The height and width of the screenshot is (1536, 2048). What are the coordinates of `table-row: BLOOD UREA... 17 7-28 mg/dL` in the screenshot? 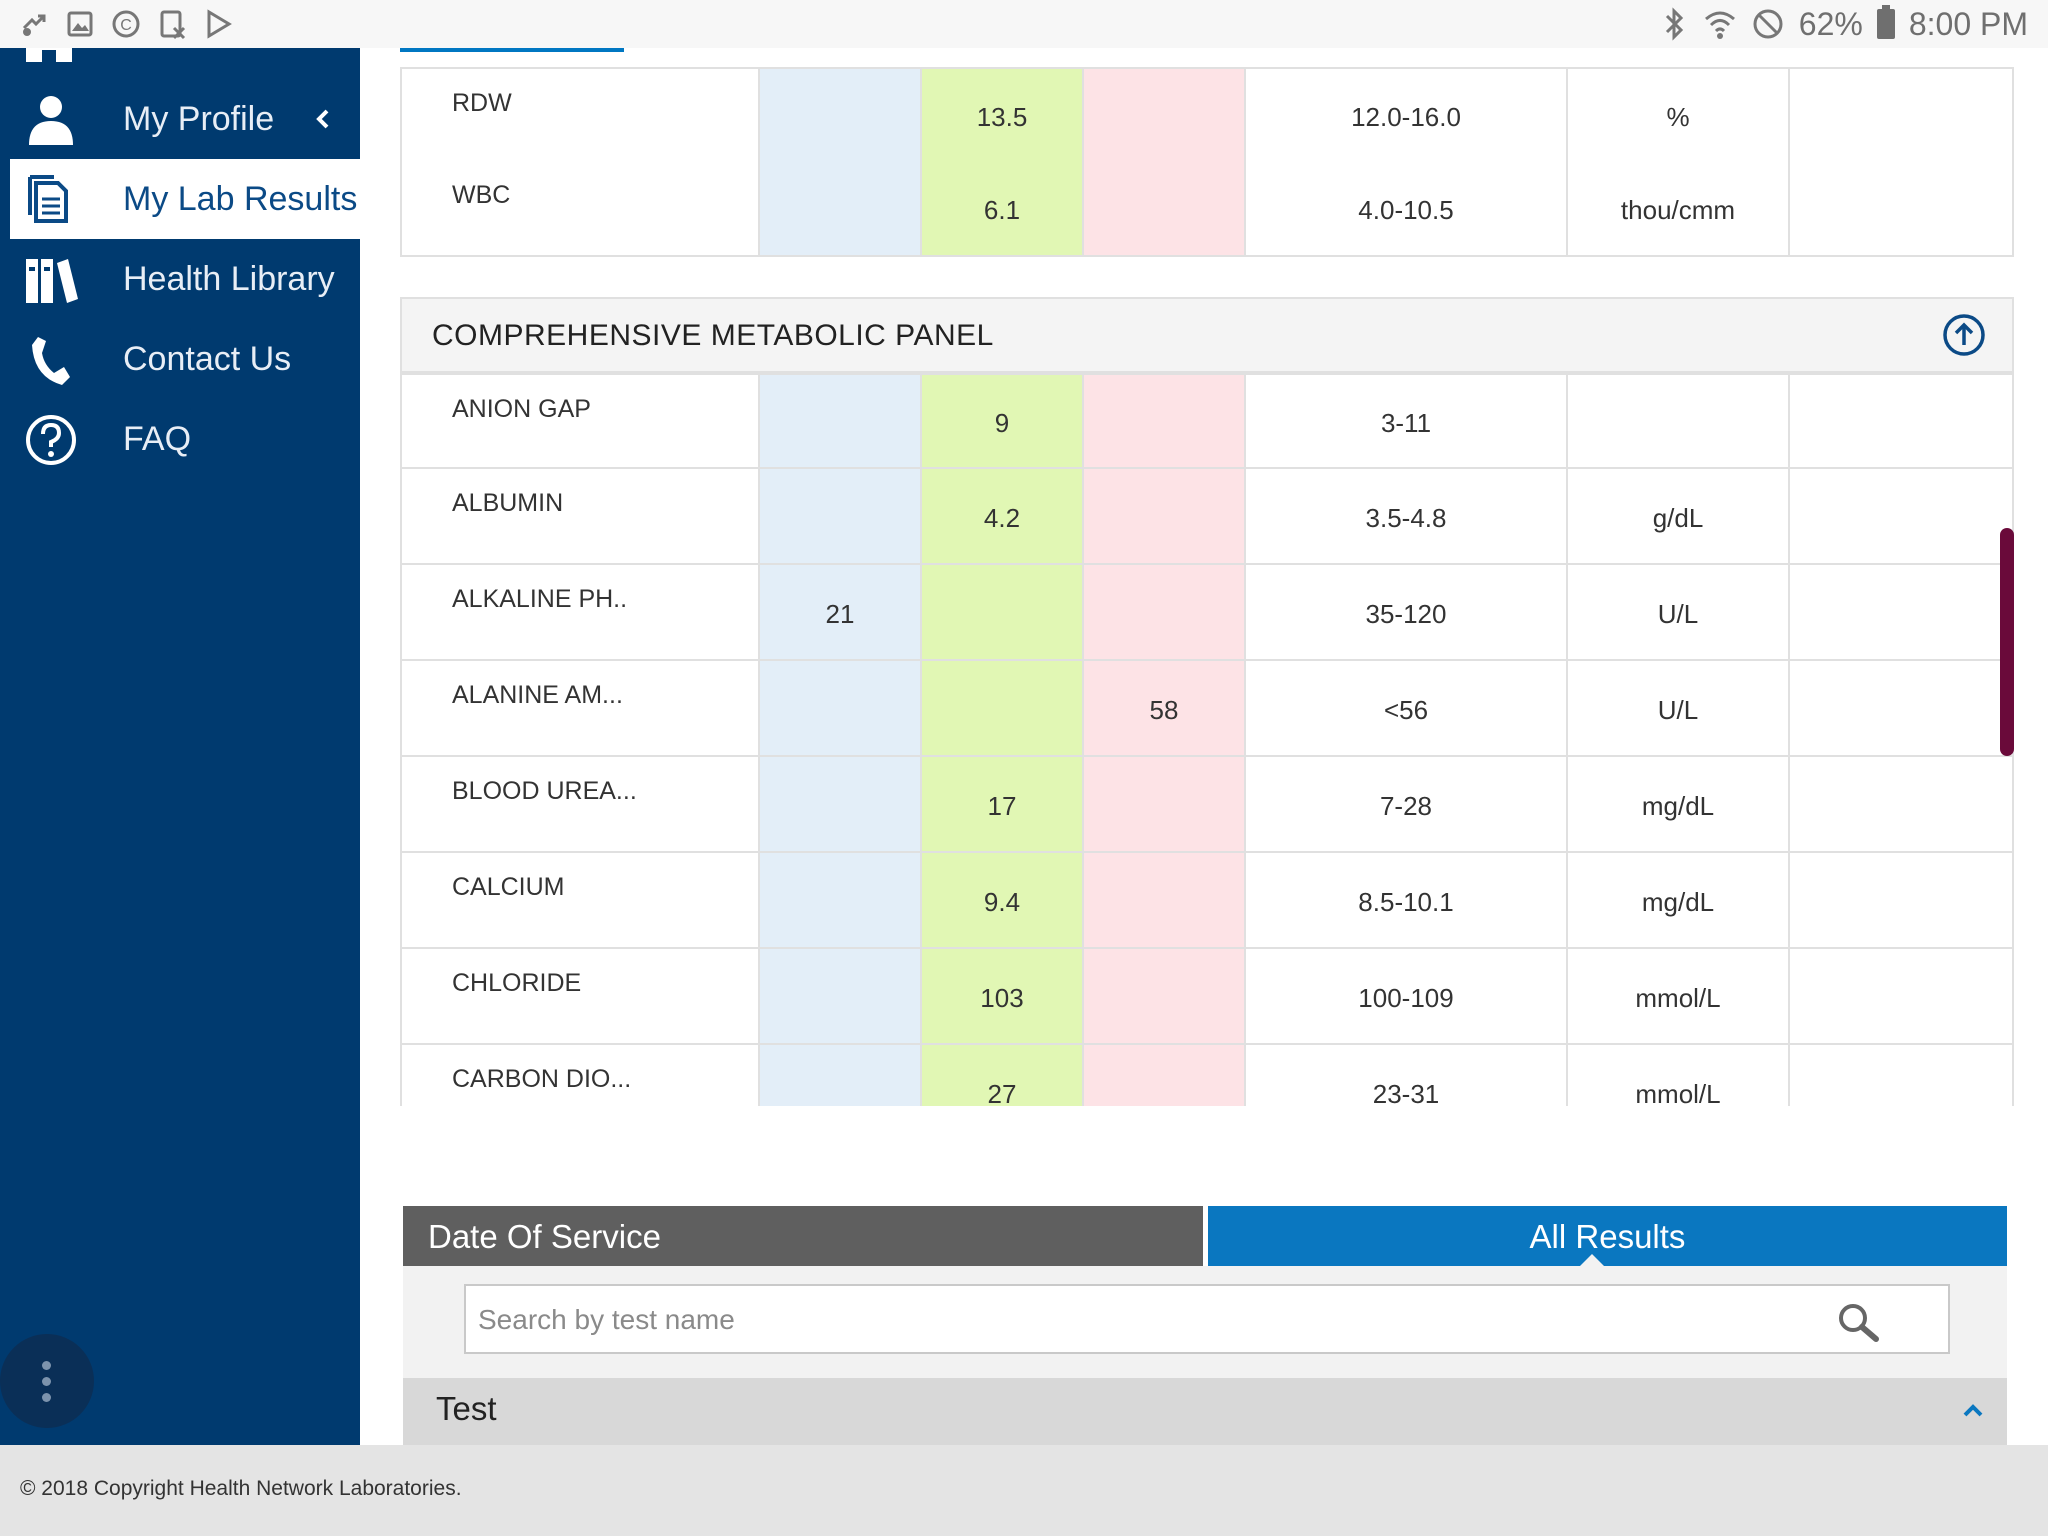 It's located at (1207, 805).